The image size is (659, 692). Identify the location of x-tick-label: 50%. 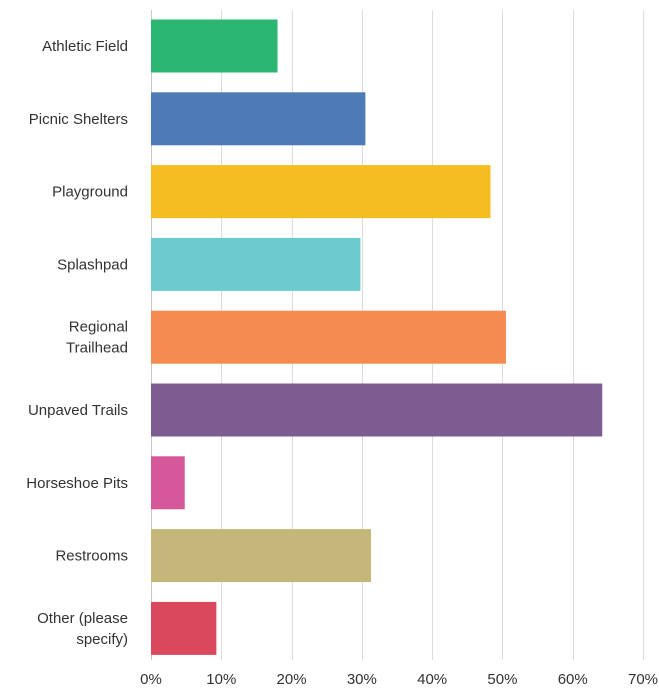
(502, 679).